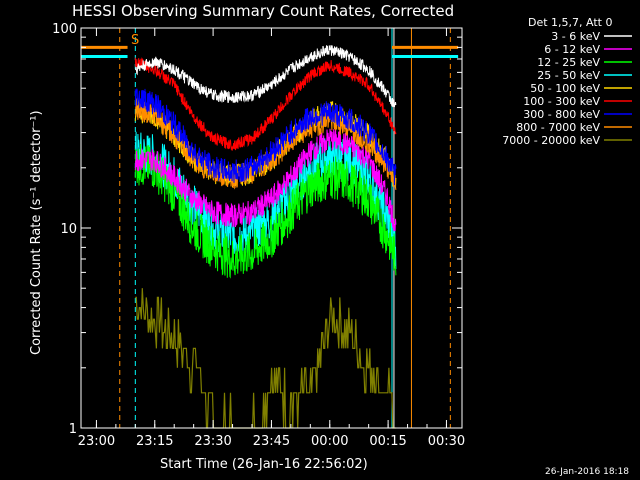 This screenshot has height=480, width=640. I want to click on x-tick-label-6: 00:30, so click(446, 441).